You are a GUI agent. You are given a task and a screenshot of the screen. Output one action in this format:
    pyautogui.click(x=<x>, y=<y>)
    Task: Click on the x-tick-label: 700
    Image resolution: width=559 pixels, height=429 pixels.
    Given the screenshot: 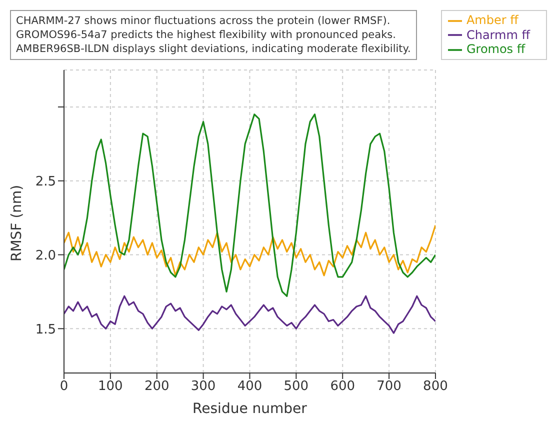 What is the action you would take?
    pyautogui.click(x=389, y=386)
    